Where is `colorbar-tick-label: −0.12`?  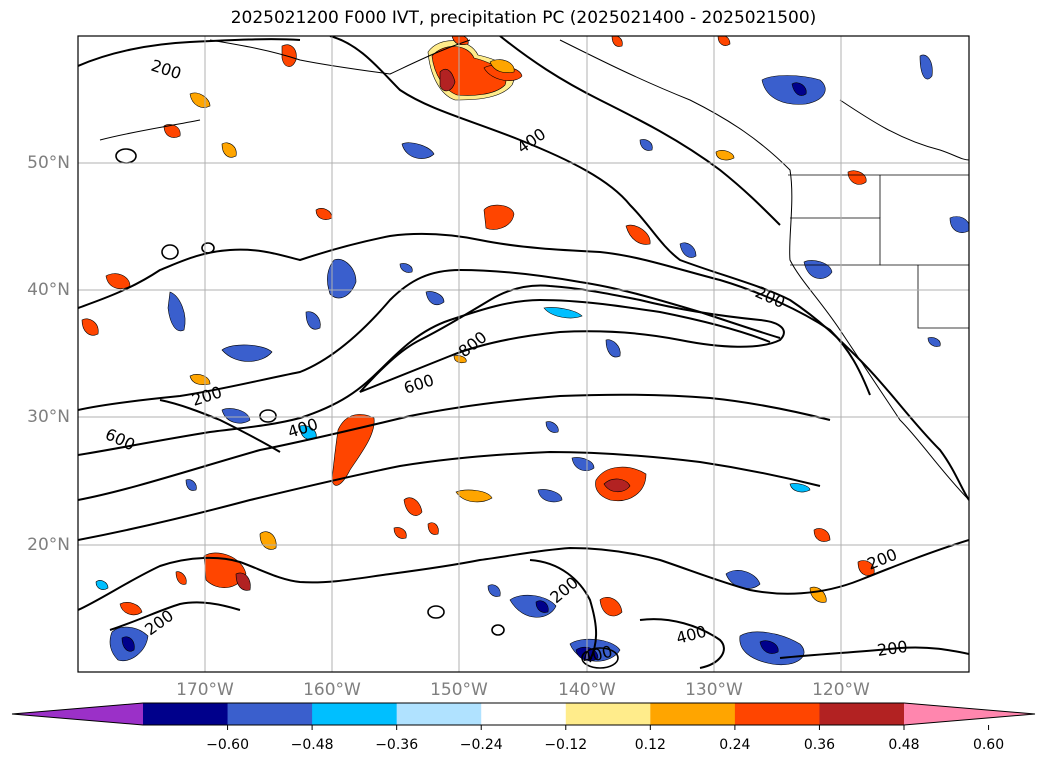 colorbar-tick-label: −0.12 is located at coordinates (566, 745).